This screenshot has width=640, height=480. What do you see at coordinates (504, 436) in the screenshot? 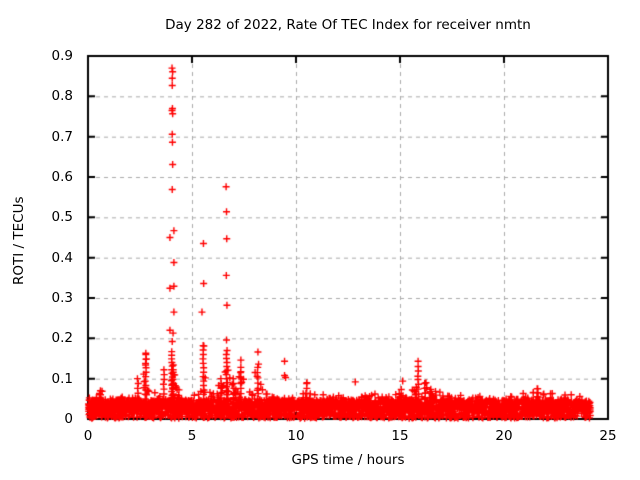
I see `x-tick-label: 20` at bounding box center [504, 436].